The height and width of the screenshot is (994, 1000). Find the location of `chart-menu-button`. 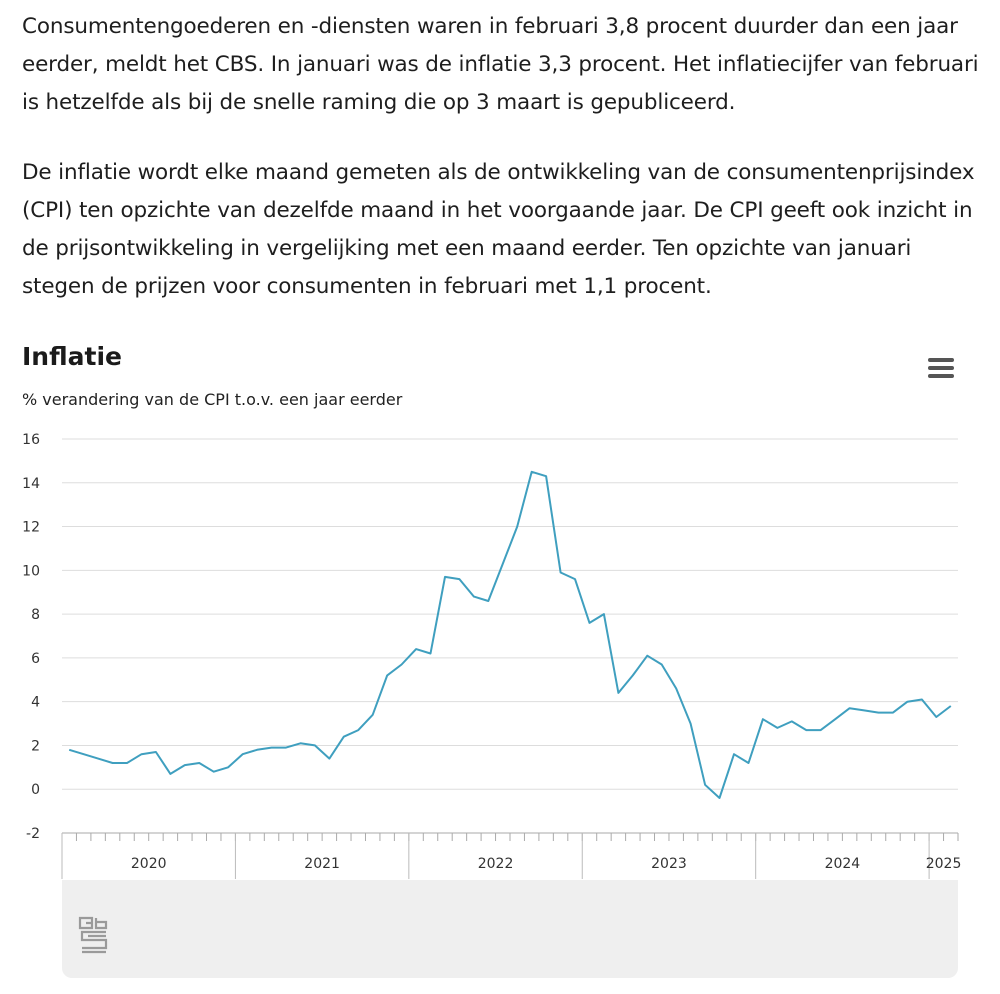

chart-menu-button is located at coordinates (941, 371).